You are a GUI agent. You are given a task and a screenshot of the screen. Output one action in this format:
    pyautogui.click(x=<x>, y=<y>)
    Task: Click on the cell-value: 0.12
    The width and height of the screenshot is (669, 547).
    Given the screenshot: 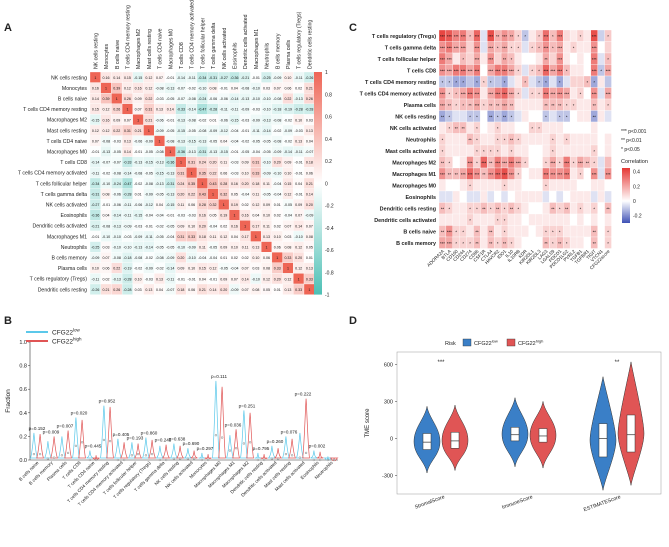 What is the action you would take?
    pyautogui.click(x=95, y=131)
    